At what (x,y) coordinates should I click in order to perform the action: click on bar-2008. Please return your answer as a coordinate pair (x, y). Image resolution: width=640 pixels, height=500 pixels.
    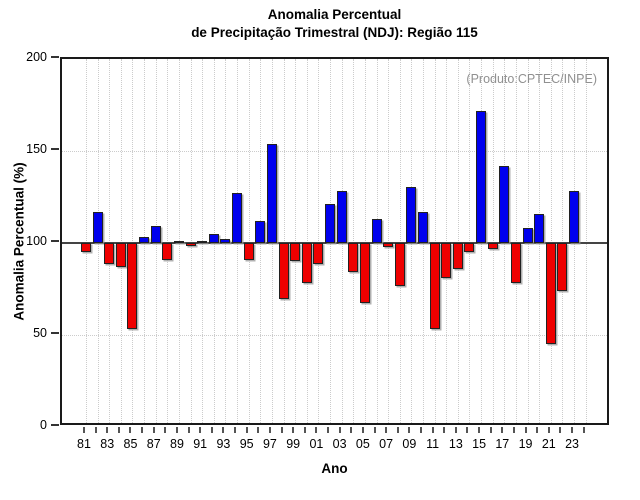
    Looking at the image, I should click on (399, 265).